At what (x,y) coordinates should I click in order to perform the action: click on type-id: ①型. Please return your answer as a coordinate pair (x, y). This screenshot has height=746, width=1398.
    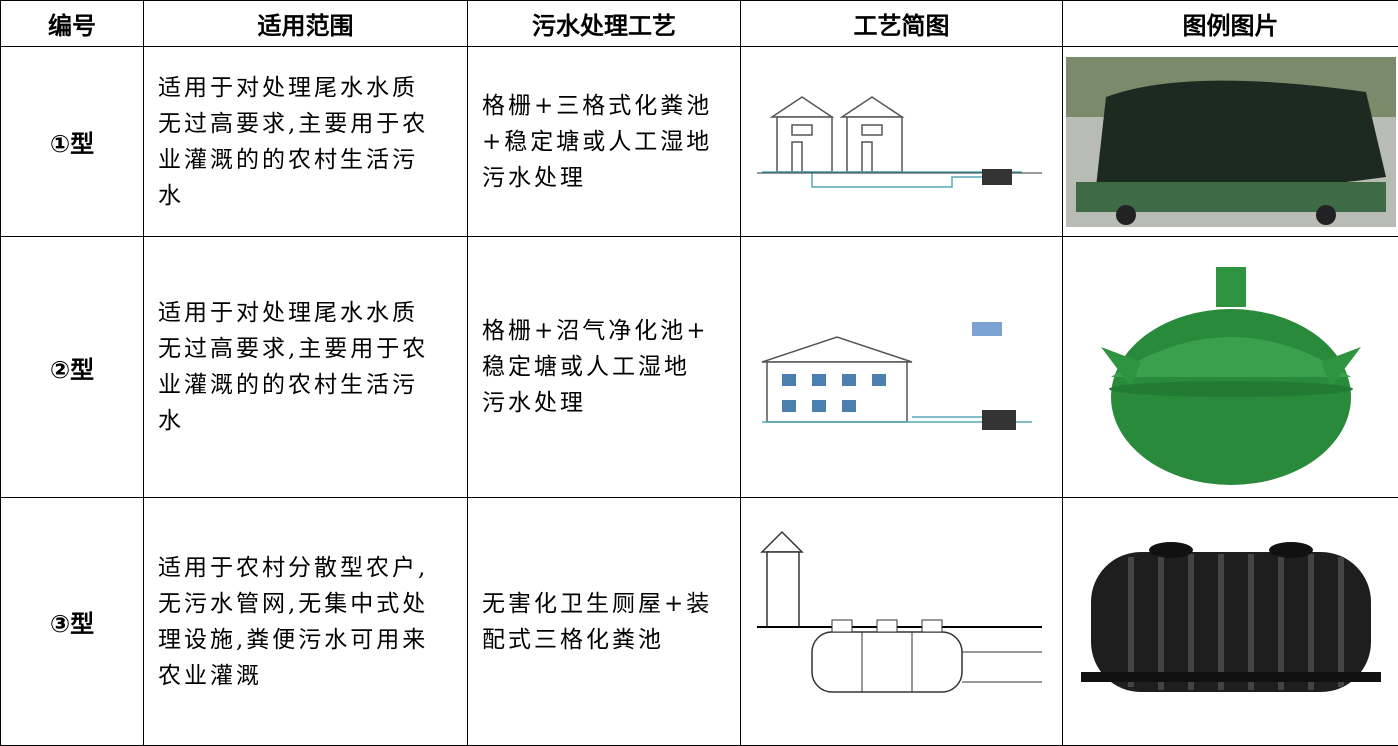
    Looking at the image, I should click on (72, 141).